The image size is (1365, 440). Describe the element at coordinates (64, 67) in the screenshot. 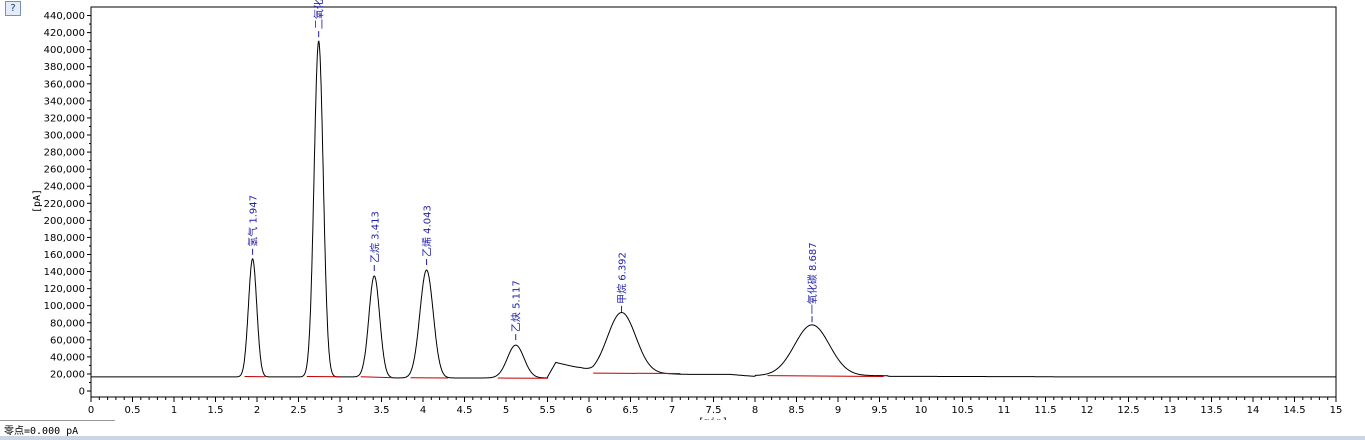

I see `y-tick-label: 380,000` at that location.